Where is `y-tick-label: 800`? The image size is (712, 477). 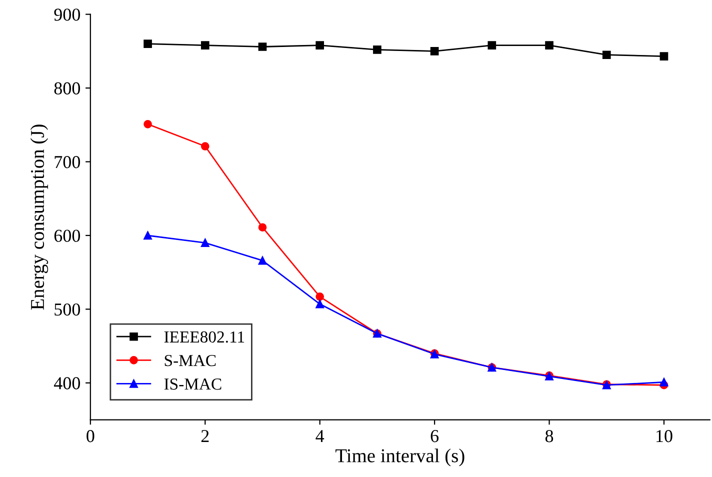 y-tick-label: 800 is located at coordinates (67, 88).